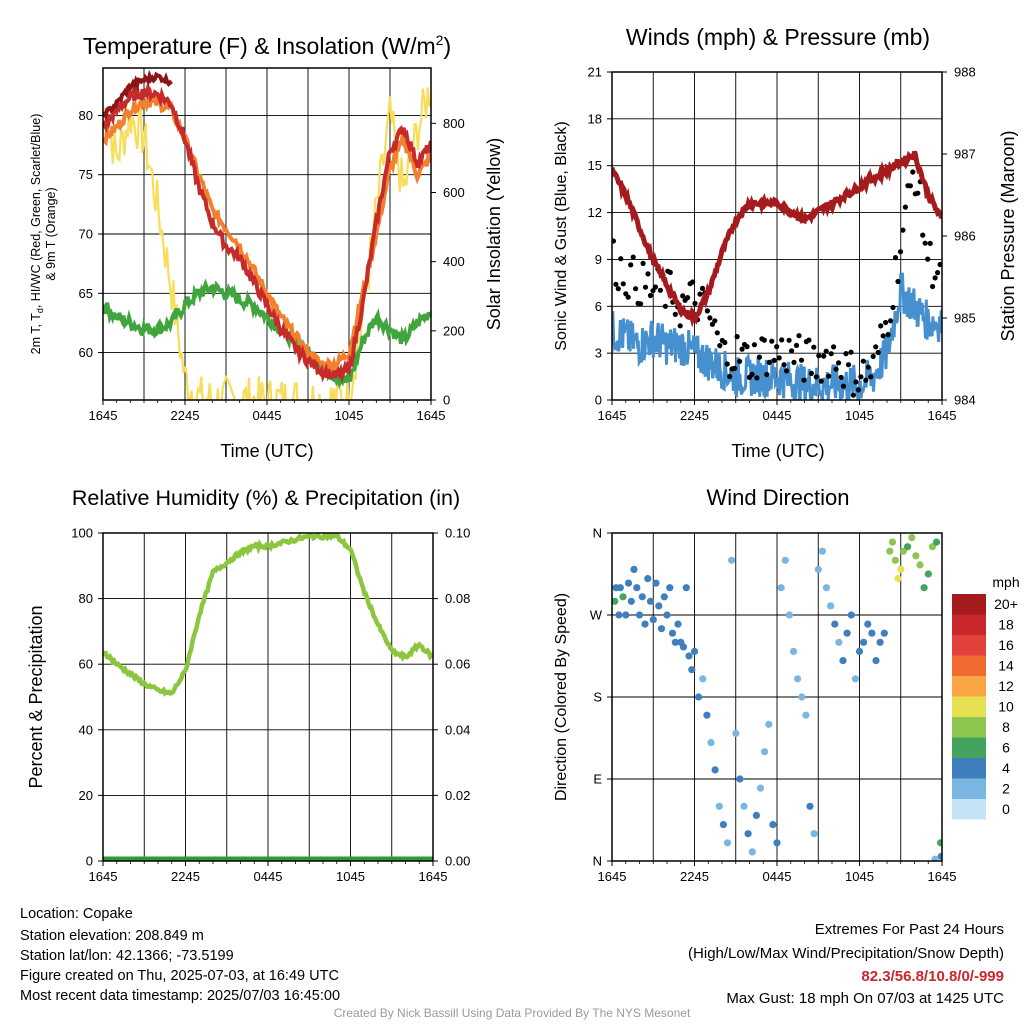 The width and height of the screenshot is (1024, 1024). I want to click on y-right-tick-label: 0.08, so click(457, 598).